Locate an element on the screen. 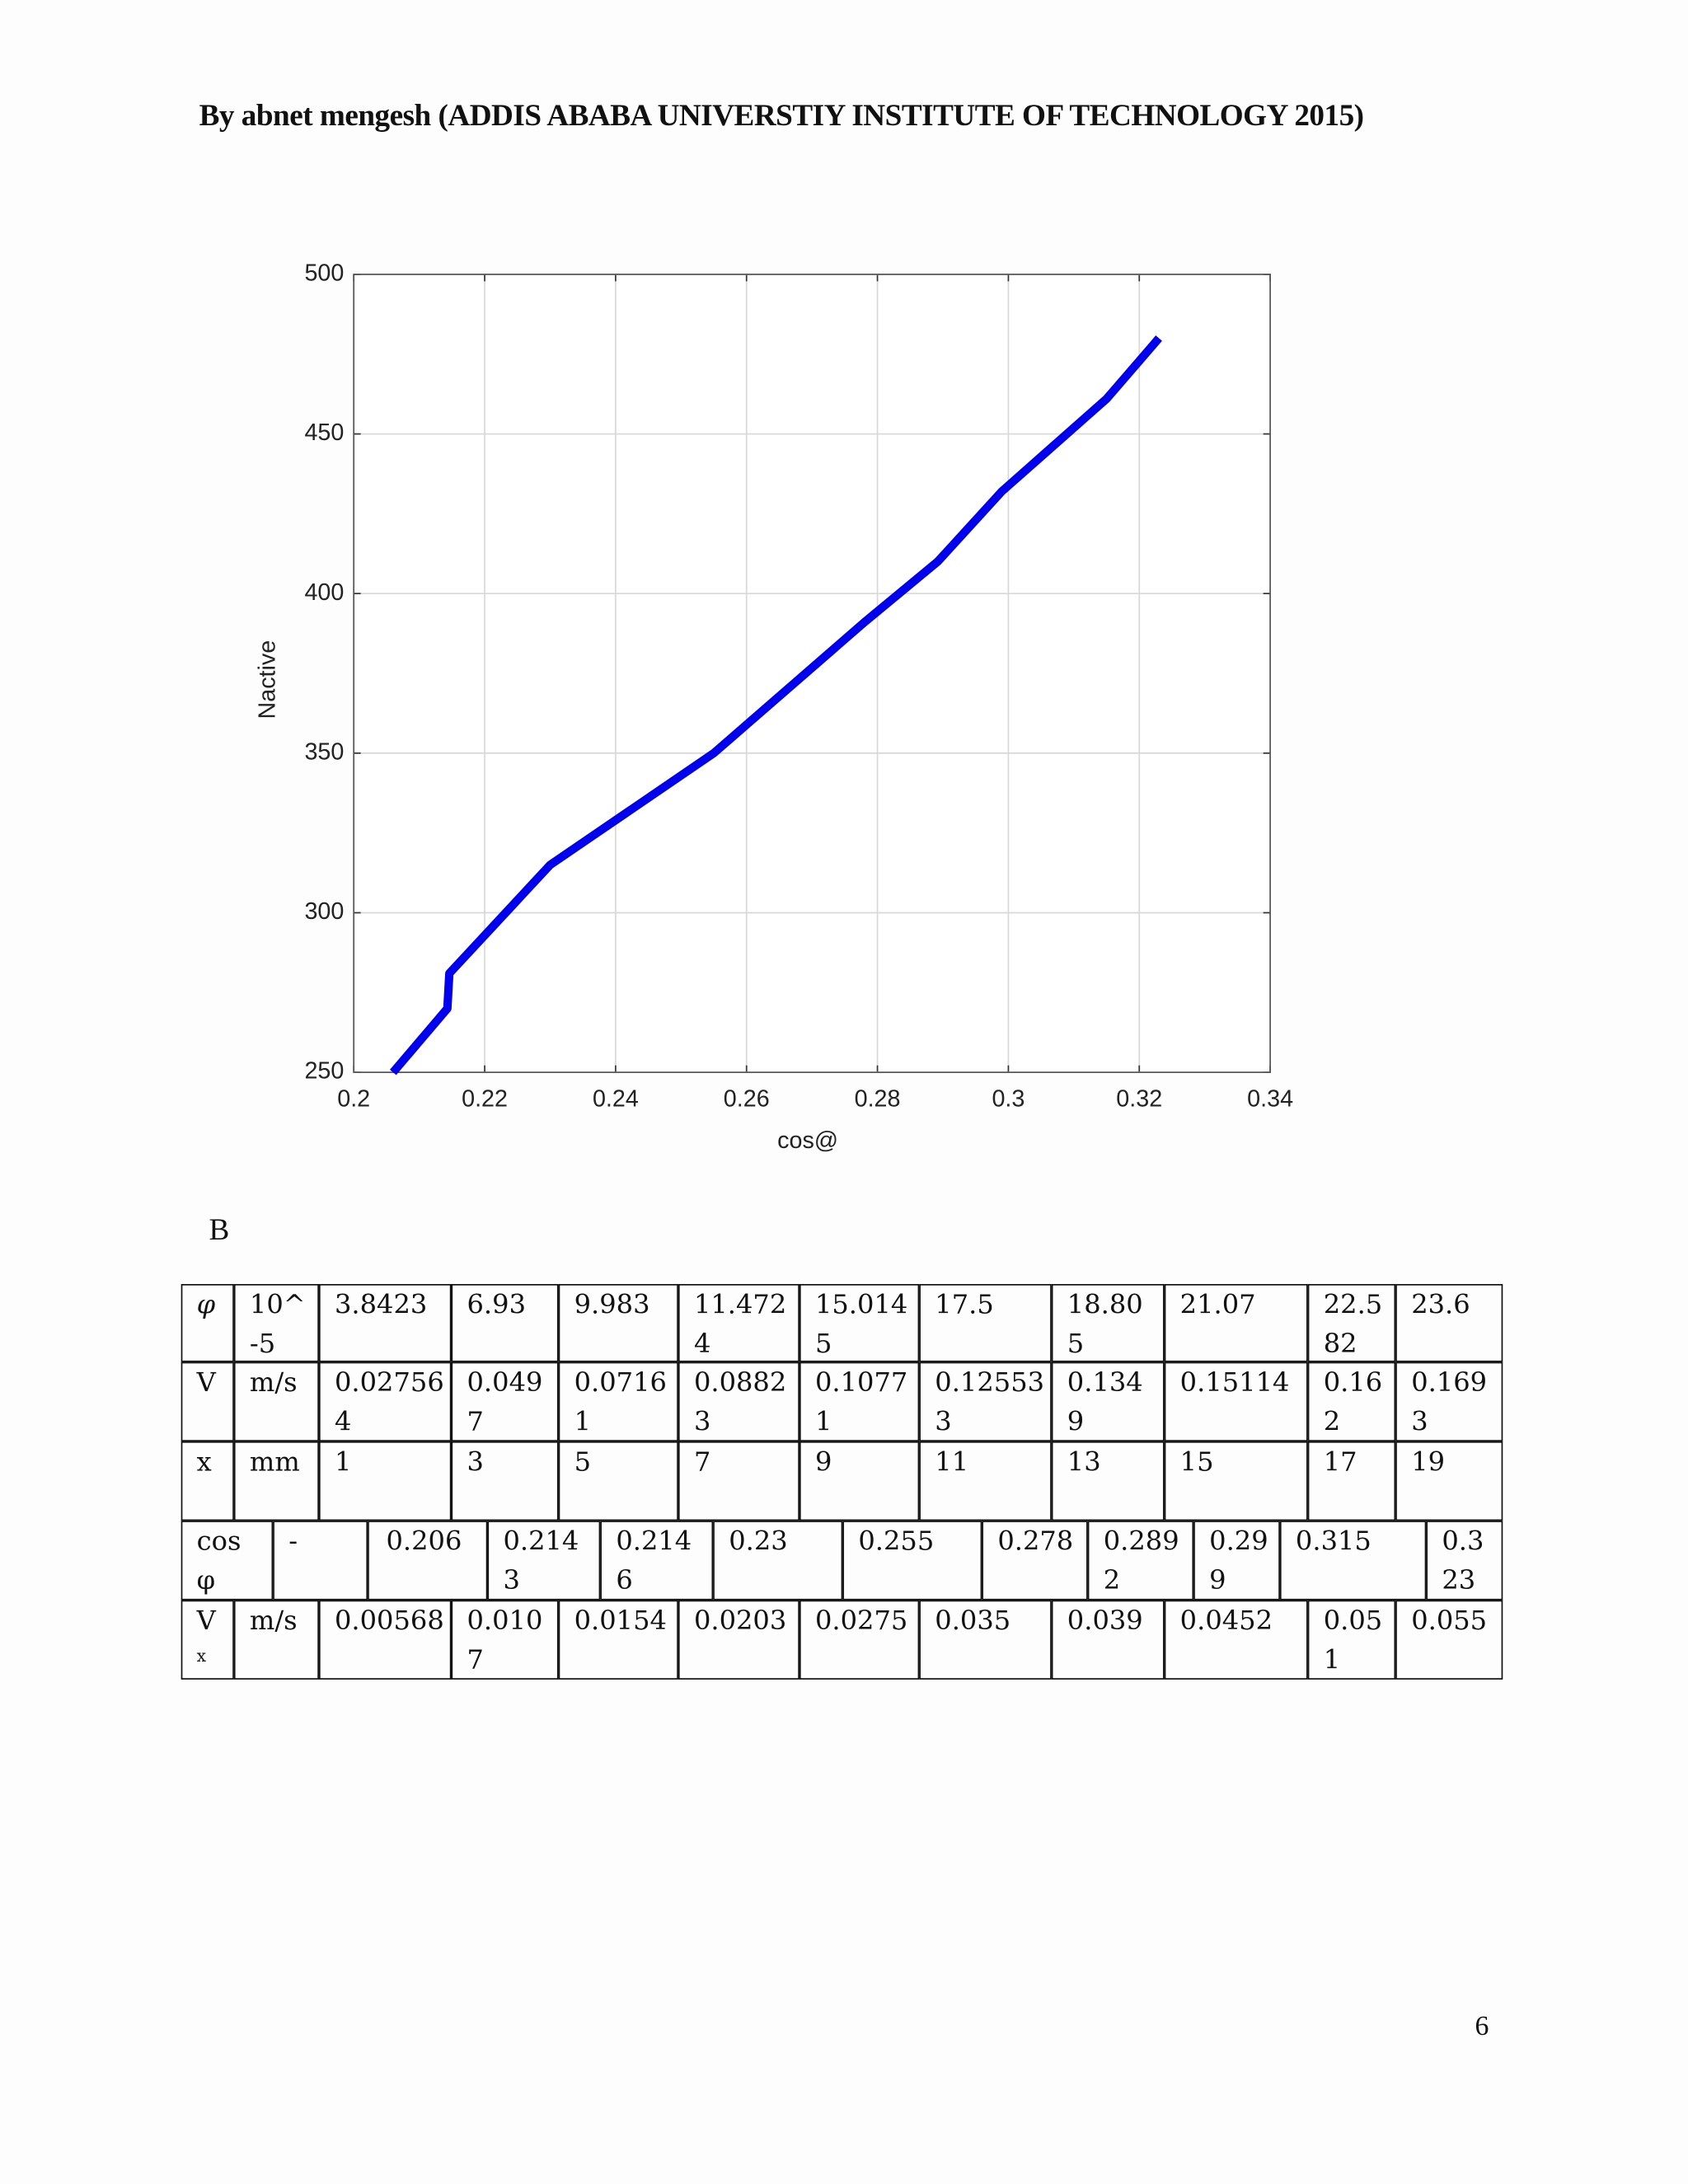 The height and width of the screenshot is (2184, 1688). table-cell: 0.0275 is located at coordinates (860, 1640).